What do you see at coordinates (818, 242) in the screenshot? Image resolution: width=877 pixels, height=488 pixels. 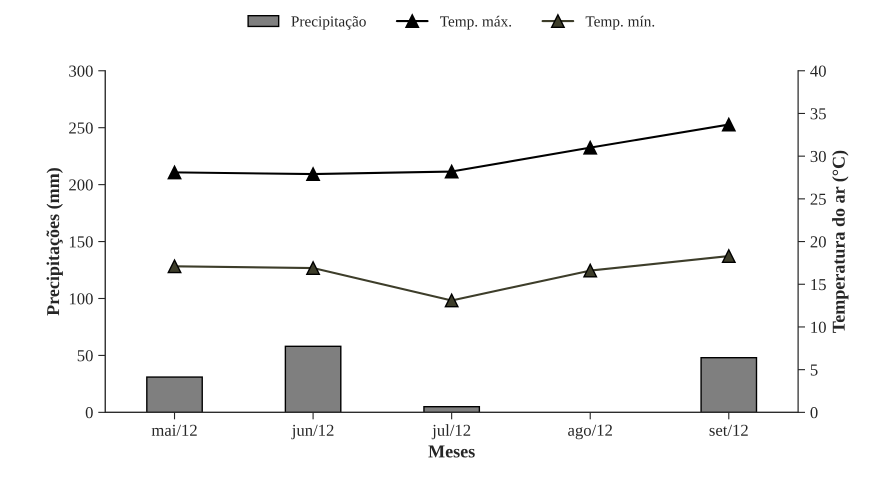 I see `y2-tick-label: 20` at bounding box center [818, 242].